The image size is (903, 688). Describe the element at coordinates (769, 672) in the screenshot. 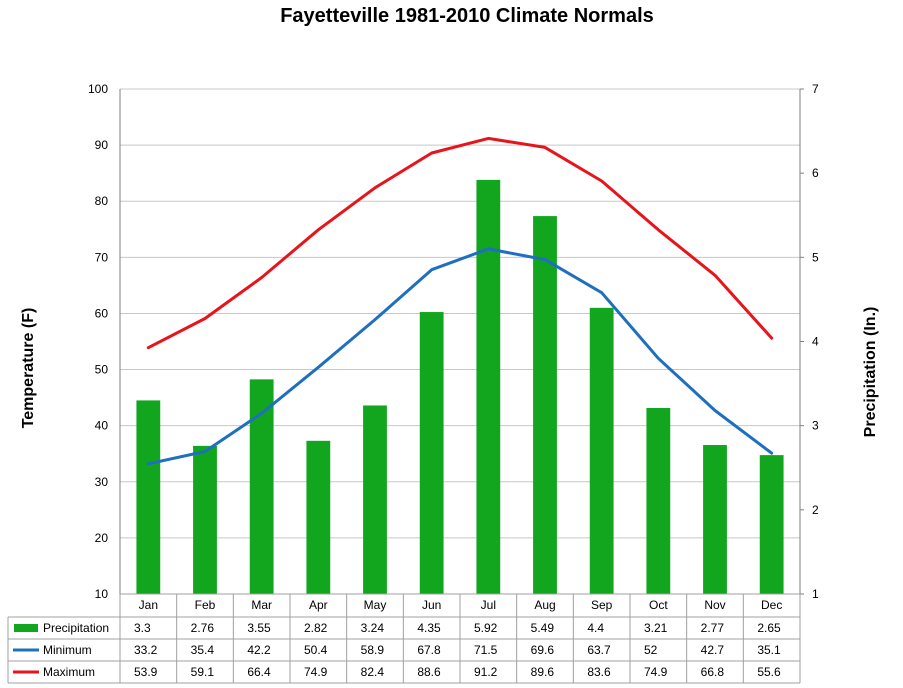

I see `table-value-cell: 55.6` at that location.